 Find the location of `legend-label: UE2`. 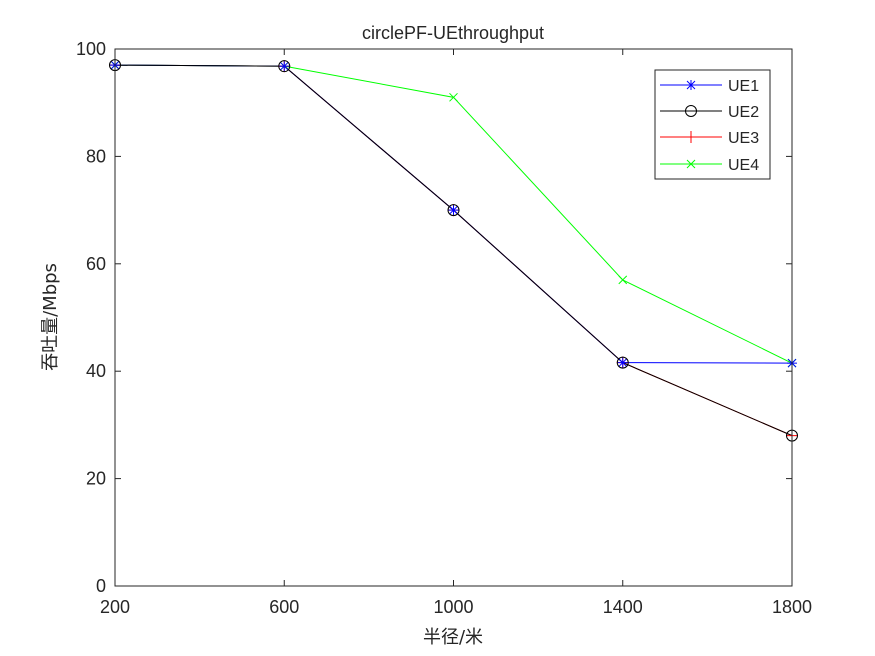

legend-label: UE2 is located at coordinates (743, 112).